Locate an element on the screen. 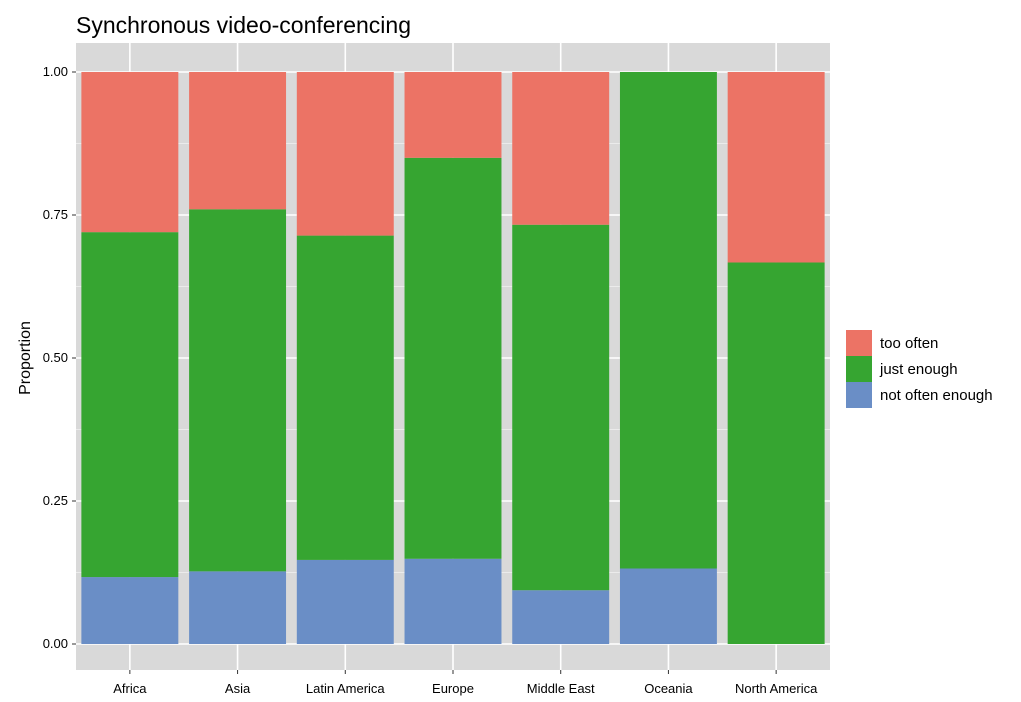 This screenshot has width=1021, height=702. legend: too often just enough not often enough is located at coordinates (919, 369).